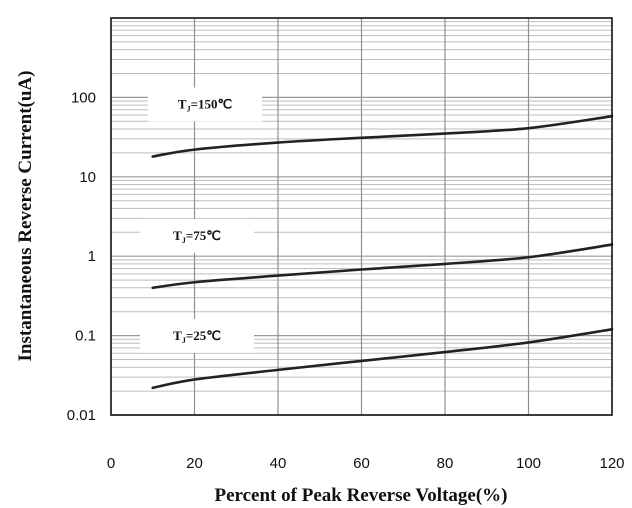 This screenshot has width=632, height=508. I want to click on x-tick-label: 80, so click(445, 463).